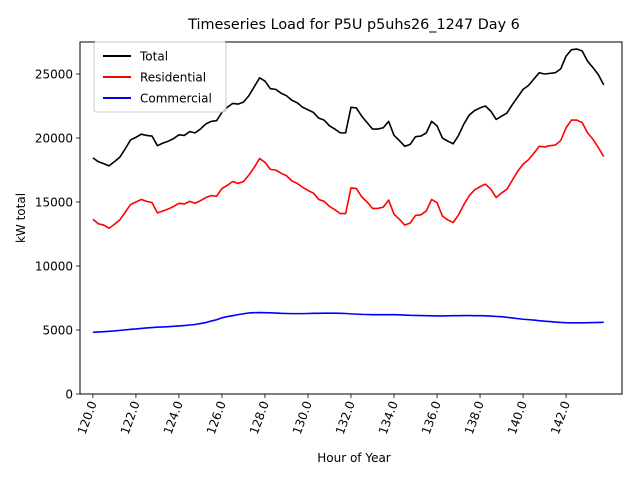 The image size is (640, 480). Describe the element at coordinates (302, 417) in the screenshot. I see `x-tick-label: 130.0` at that location.